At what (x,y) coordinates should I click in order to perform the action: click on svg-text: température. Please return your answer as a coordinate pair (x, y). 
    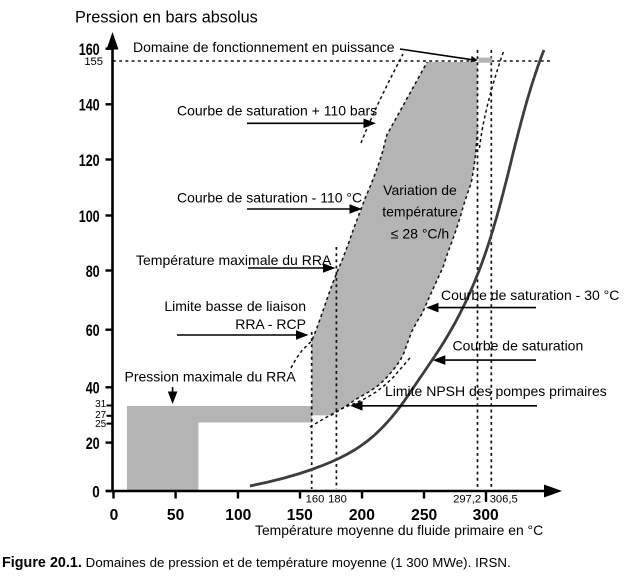
    Looking at the image, I should click on (420, 212).